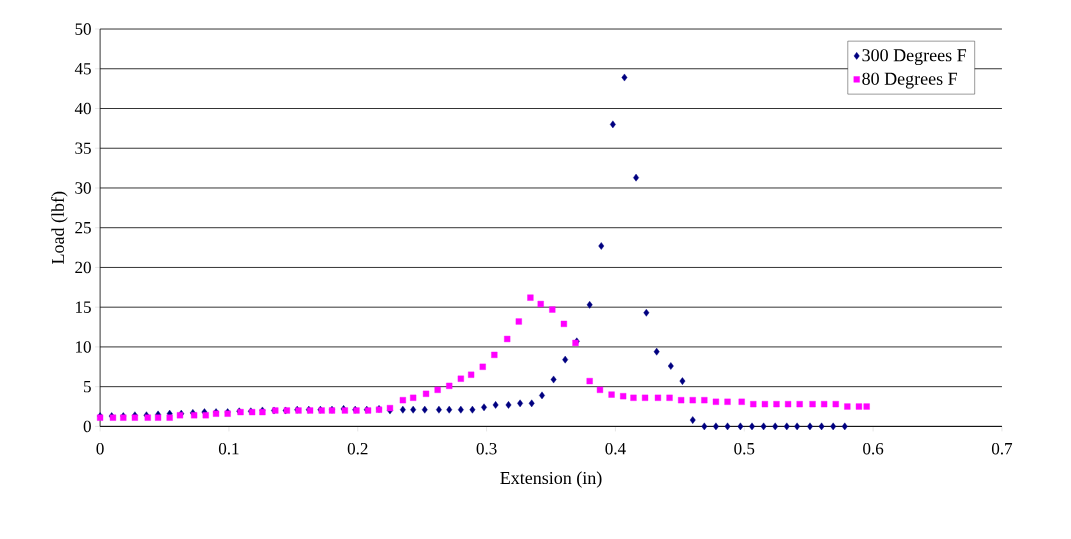 The width and height of the screenshot is (1071, 539). I want to click on x-tick-label: 0.4, so click(615, 449).